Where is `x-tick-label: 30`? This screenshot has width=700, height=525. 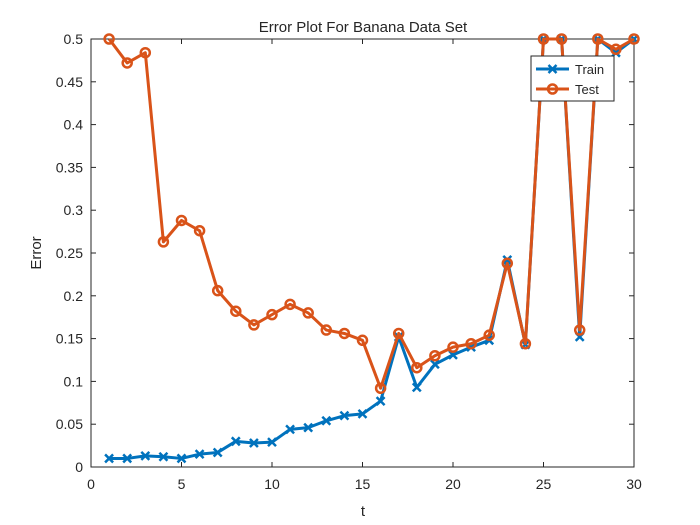 x-tick-label: 30 is located at coordinates (634, 484).